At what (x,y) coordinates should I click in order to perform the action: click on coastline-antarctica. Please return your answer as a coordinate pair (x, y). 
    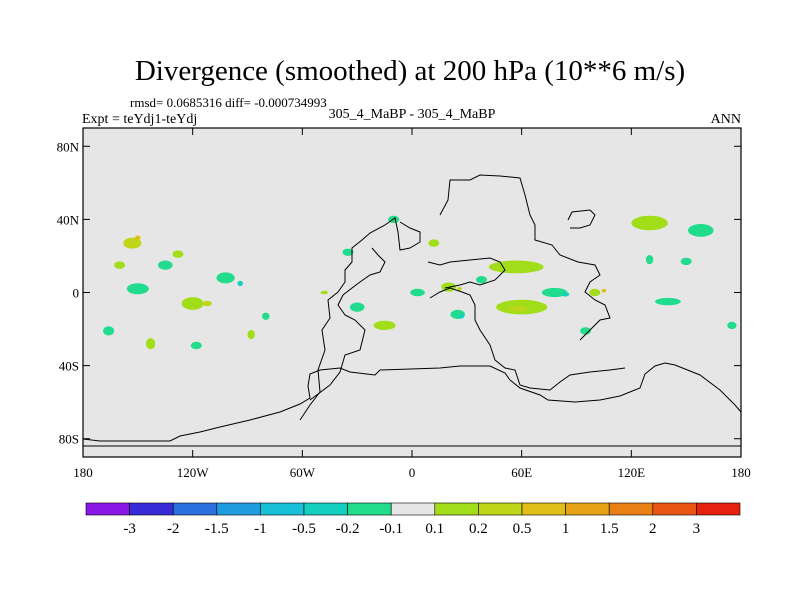
    Looking at the image, I should click on (412, 402).